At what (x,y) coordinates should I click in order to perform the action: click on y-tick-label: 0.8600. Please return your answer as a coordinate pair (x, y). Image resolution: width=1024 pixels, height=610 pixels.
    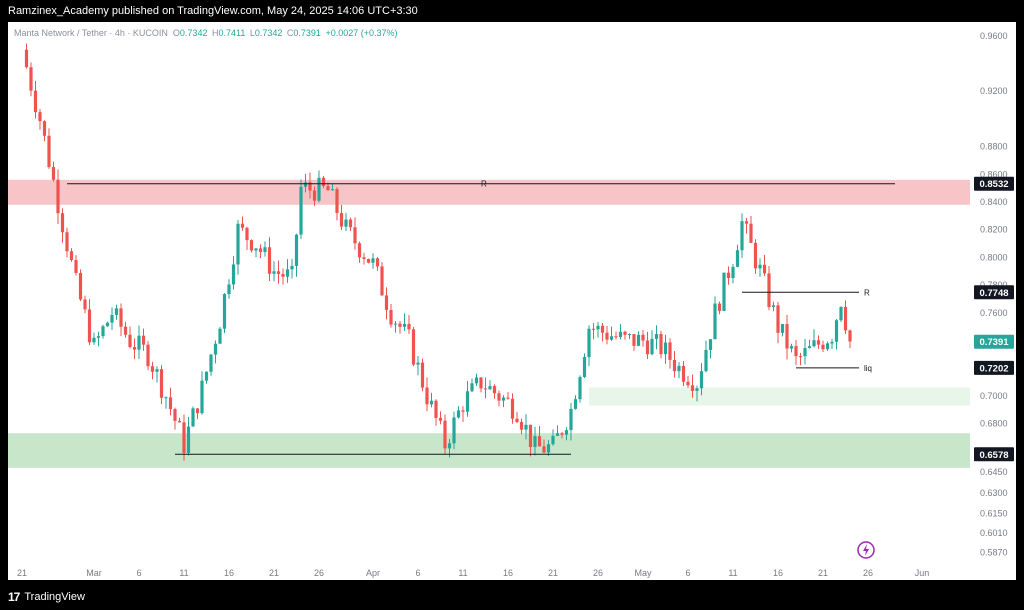
    Looking at the image, I should click on (994, 174).